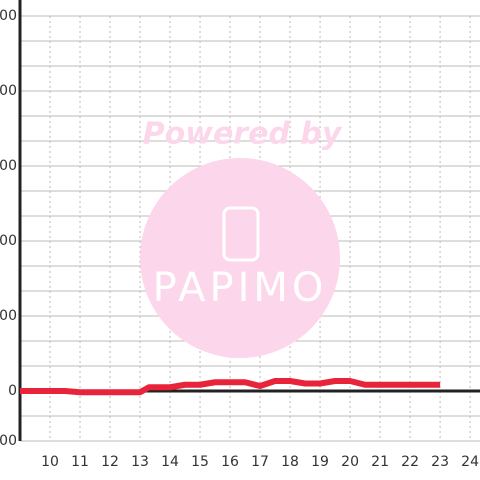 This screenshot has width=480, height=480. What do you see at coordinates (8, 241) in the screenshot?
I see `y-tick-label: 60,000` at bounding box center [8, 241].